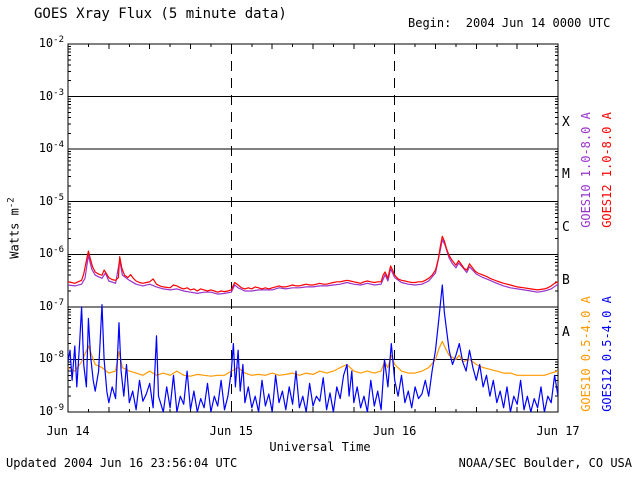 The width and height of the screenshot is (640, 480). What do you see at coordinates (566, 122) in the screenshot?
I see `flare-class-letter: X` at bounding box center [566, 122].